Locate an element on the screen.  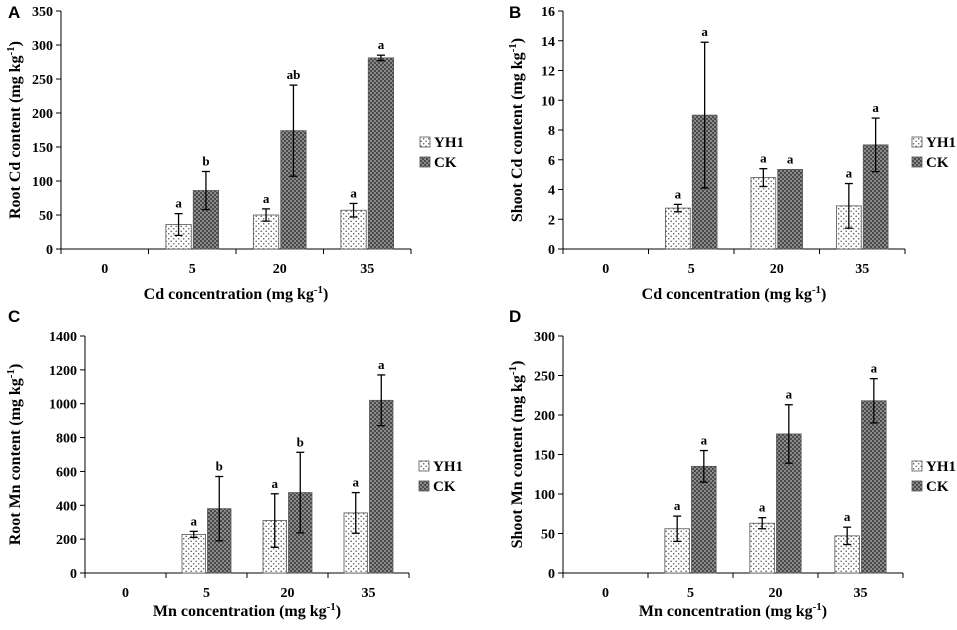
y-tick-label: 10 is located at coordinates (548, 101).